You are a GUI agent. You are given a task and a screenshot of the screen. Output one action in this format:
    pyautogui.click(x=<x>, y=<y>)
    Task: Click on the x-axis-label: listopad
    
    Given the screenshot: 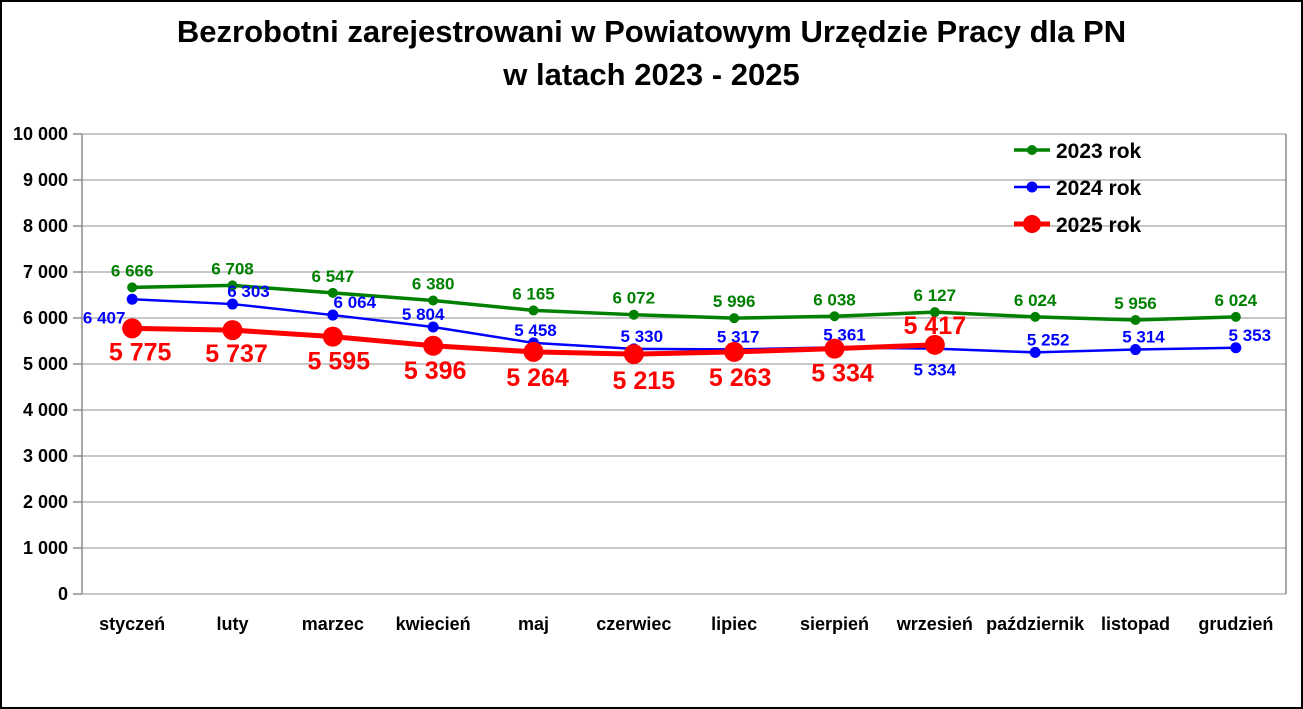 What is the action you would take?
    pyautogui.click(x=1135, y=624)
    